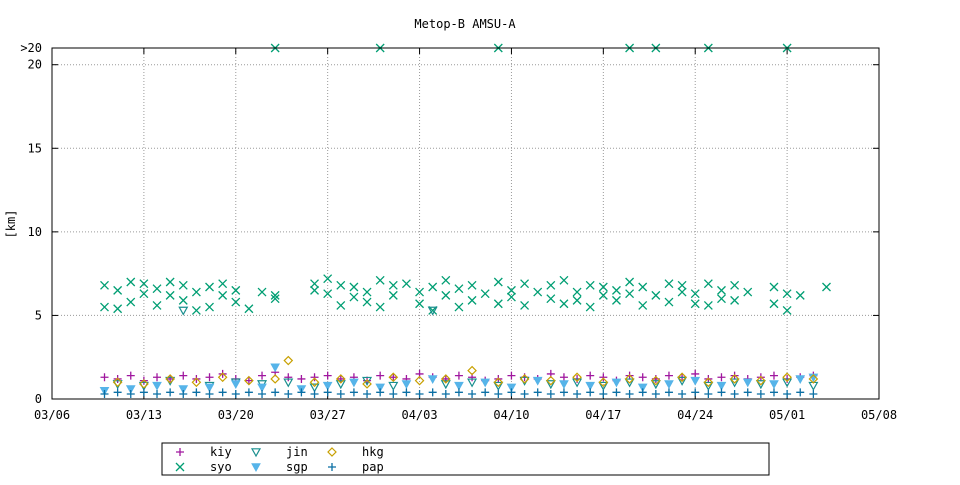 This screenshot has width=960, height=485. I want to click on legend-marker-kiy-shape, so click(180, 452).